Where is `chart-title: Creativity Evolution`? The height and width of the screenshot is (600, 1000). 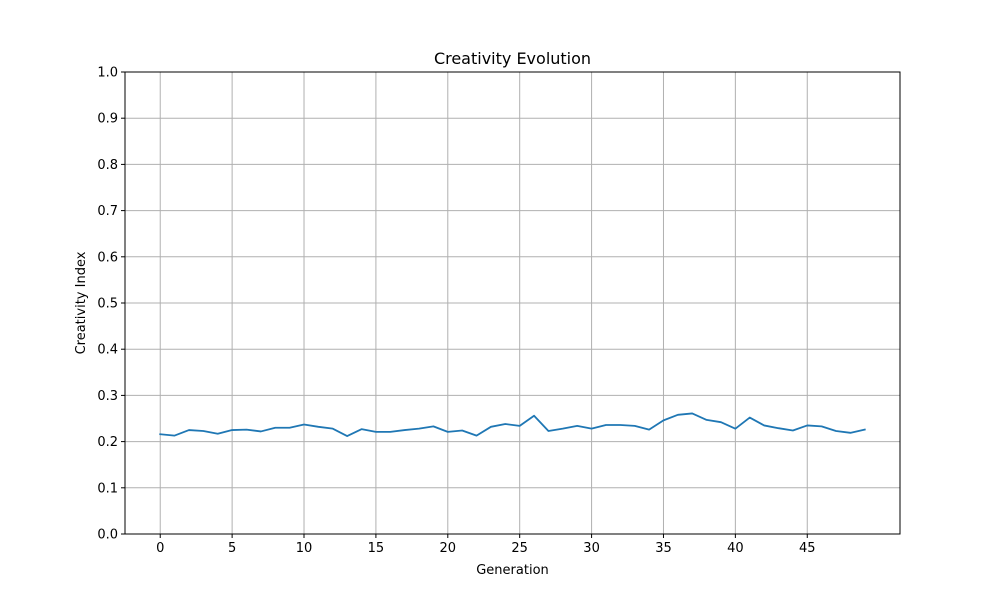 chart-title: Creativity Evolution is located at coordinates (512, 58).